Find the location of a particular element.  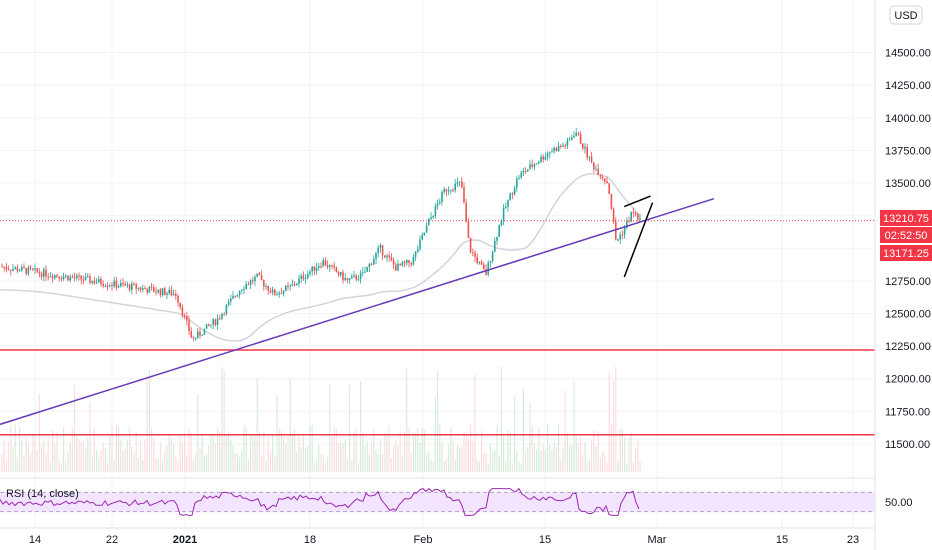

y-tick-label: 11500.00 is located at coordinates (907, 445).